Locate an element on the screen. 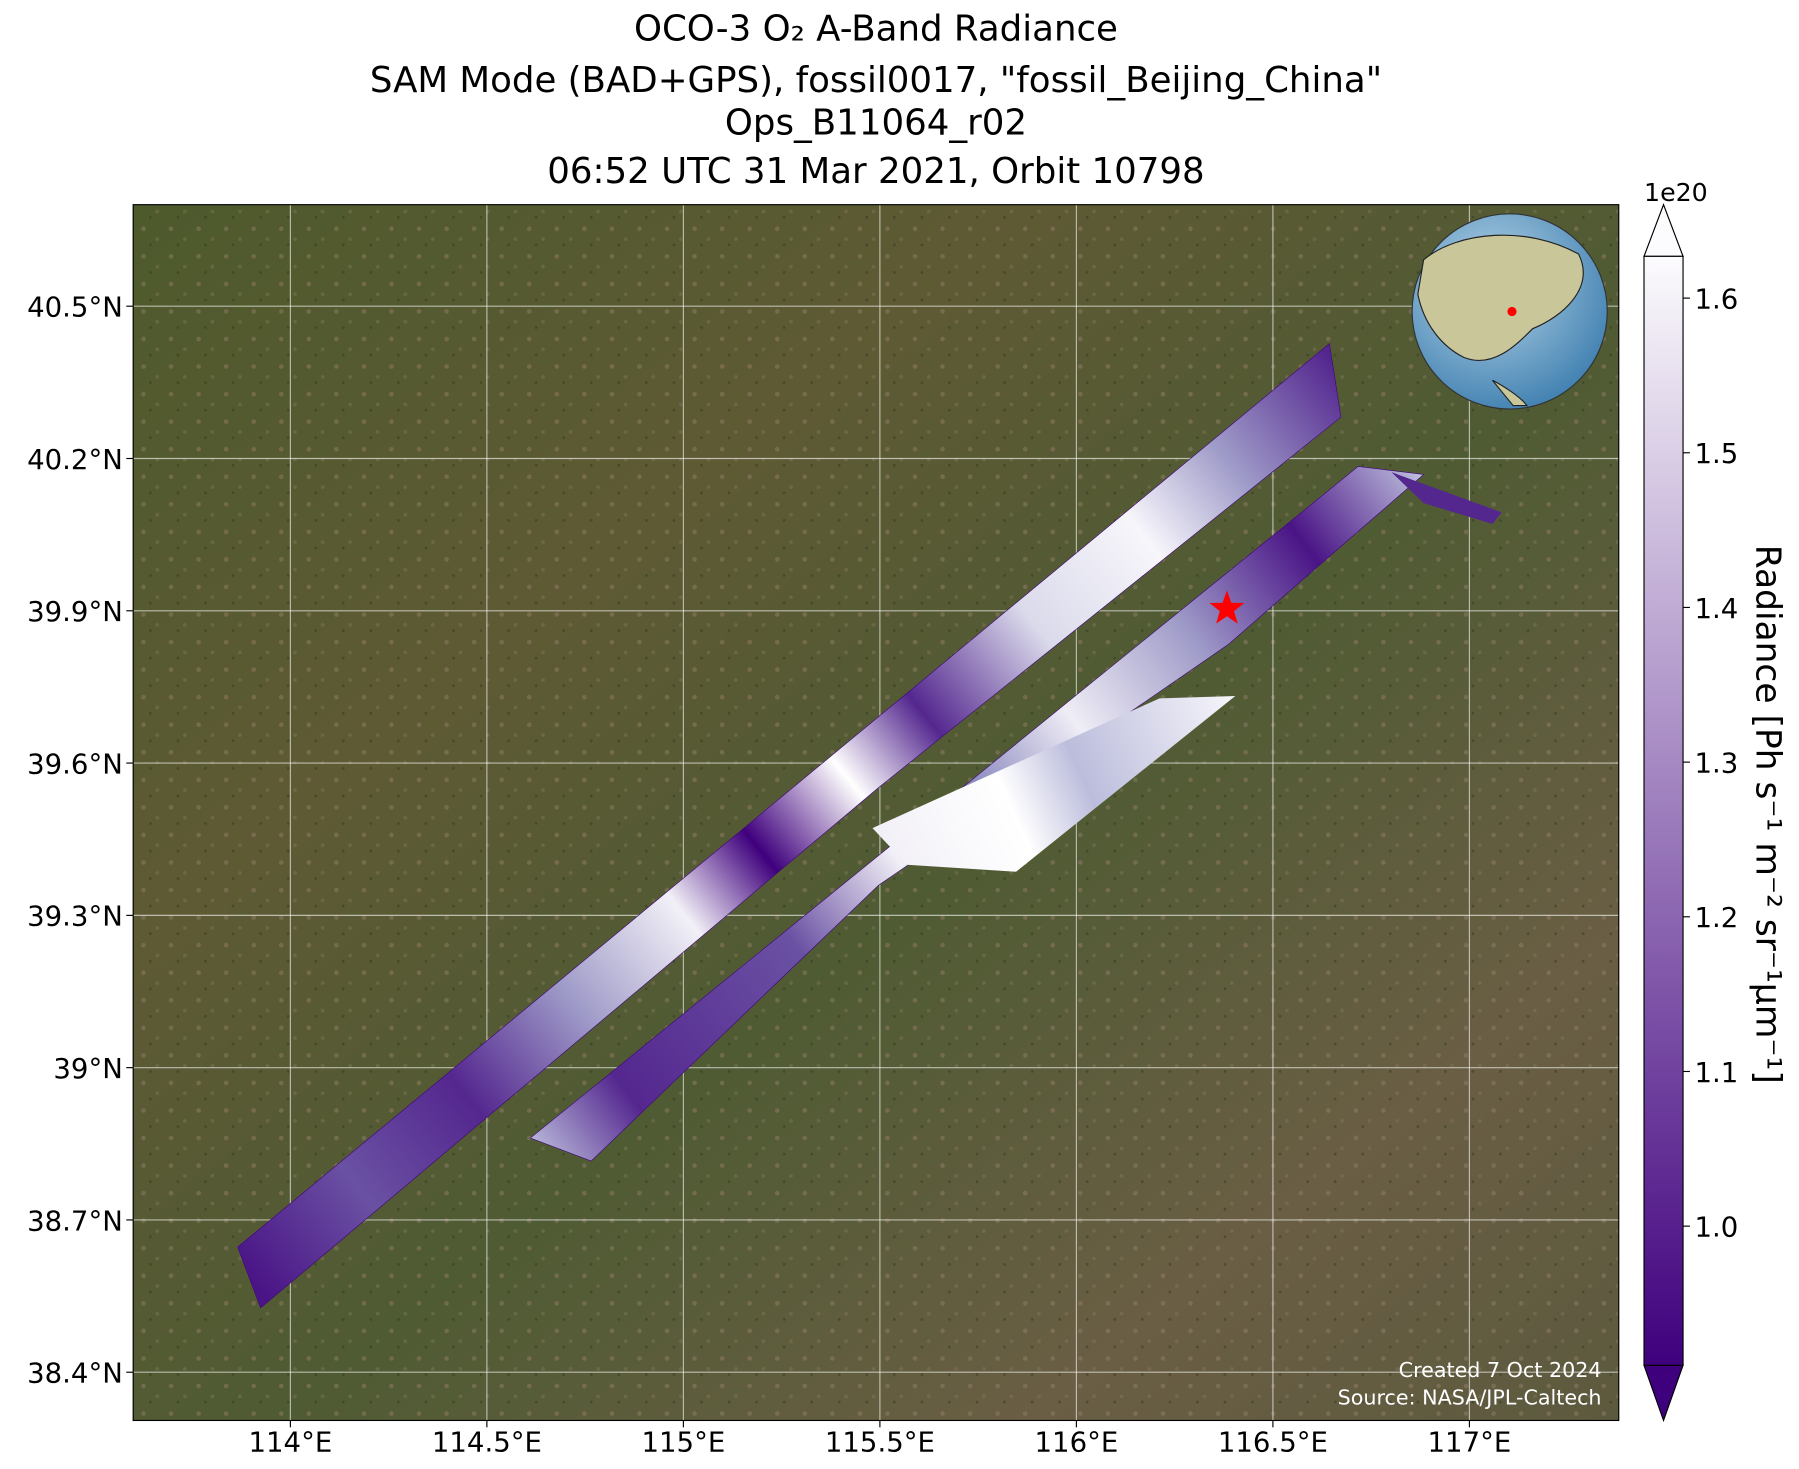  y-tick-label: 40.5°N is located at coordinates (75, 308).